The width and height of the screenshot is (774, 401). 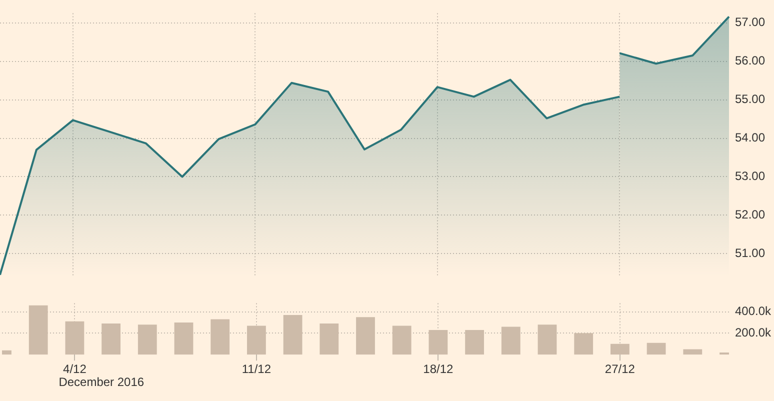 I want to click on y-tick-label: 400.0k, so click(x=753, y=311).